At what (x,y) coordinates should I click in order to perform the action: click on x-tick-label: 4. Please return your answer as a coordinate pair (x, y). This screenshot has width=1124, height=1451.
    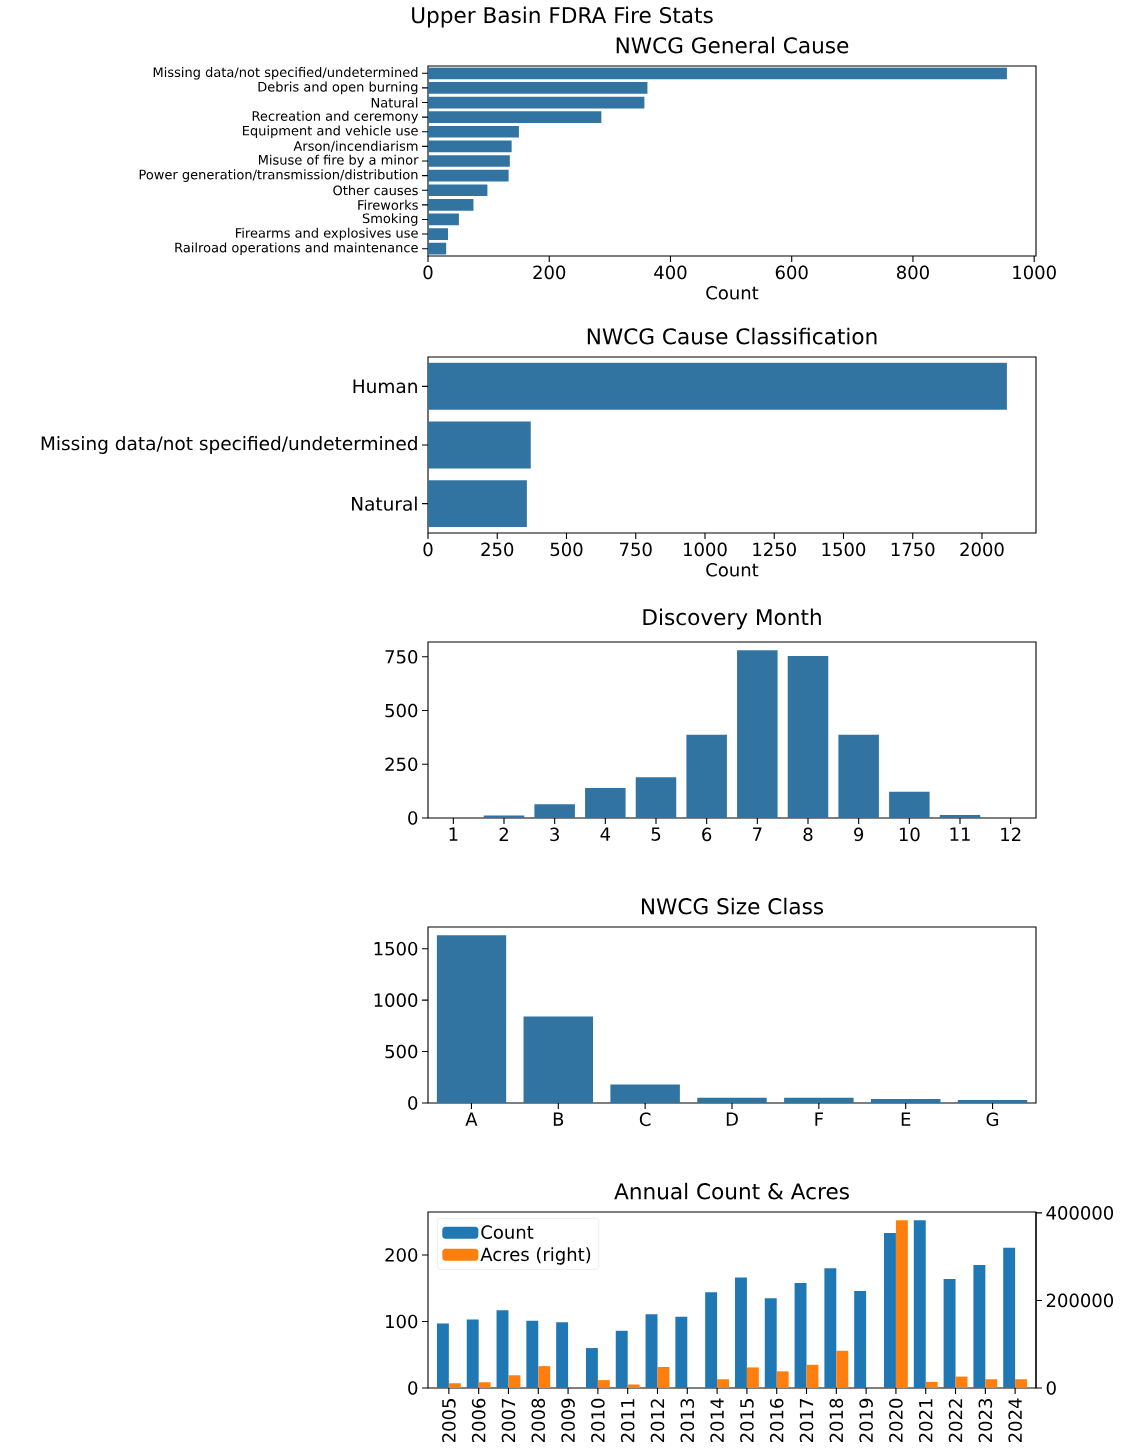
    Looking at the image, I should click on (605, 834).